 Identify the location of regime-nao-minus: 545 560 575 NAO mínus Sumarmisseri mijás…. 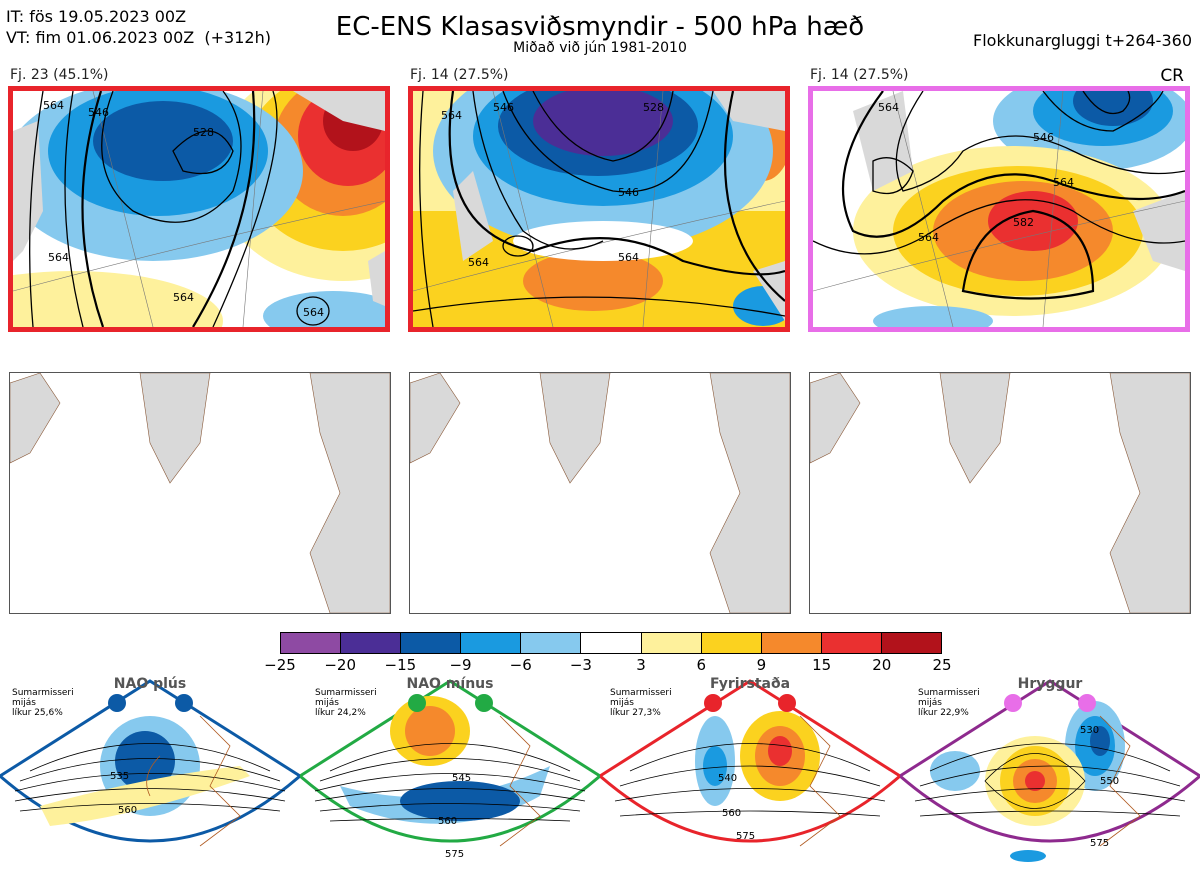
(450, 773).